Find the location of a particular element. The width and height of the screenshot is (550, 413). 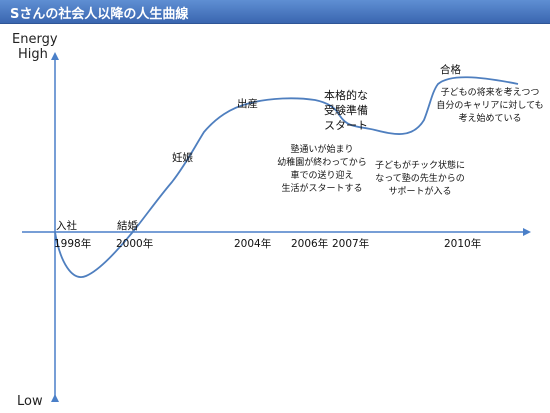

event-nyusha: 入社 is located at coordinates (66, 226).